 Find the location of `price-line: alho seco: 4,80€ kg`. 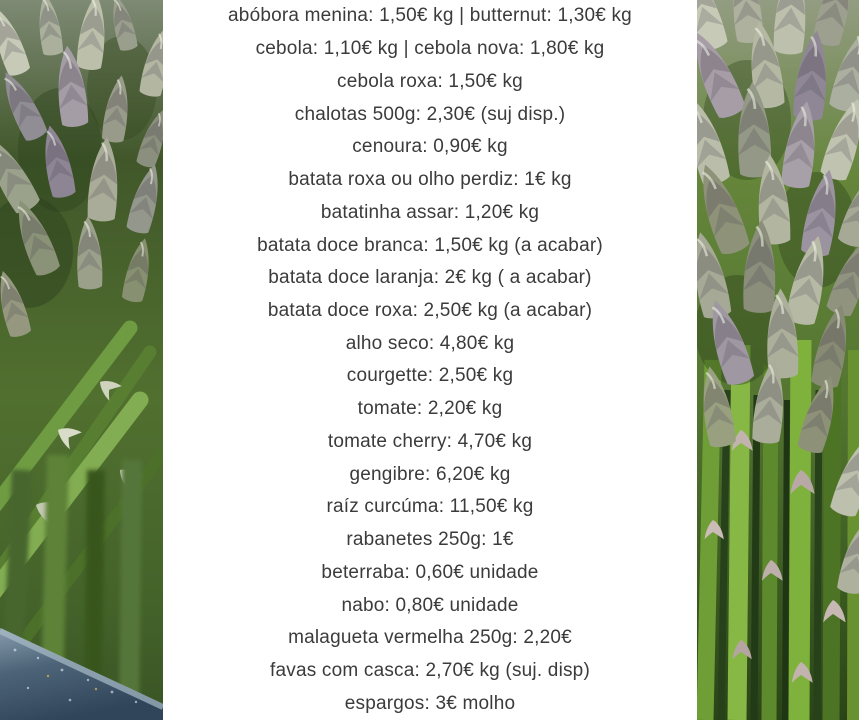

price-line: alho seco: 4,80€ kg is located at coordinates (430, 343).